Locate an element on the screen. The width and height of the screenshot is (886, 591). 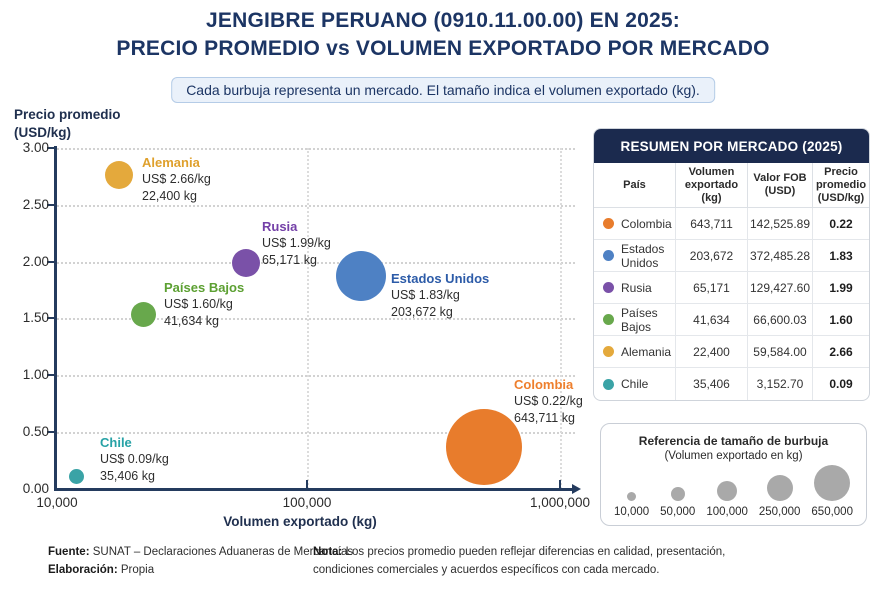
summary-table-title: RESUMEN POR MERCADO (2025) is located at coordinates (731, 146).